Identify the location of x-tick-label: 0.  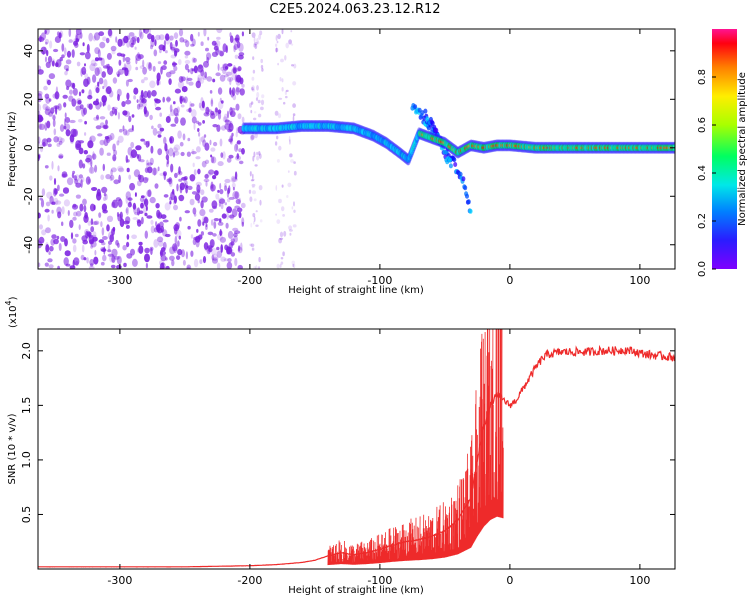
(509, 280).